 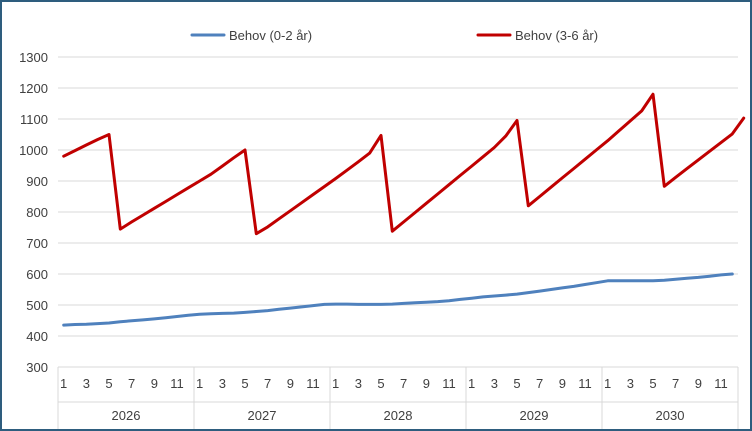 What do you see at coordinates (37, 181) in the screenshot?
I see `y-tick-label: 900` at bounding box center [37, 181].